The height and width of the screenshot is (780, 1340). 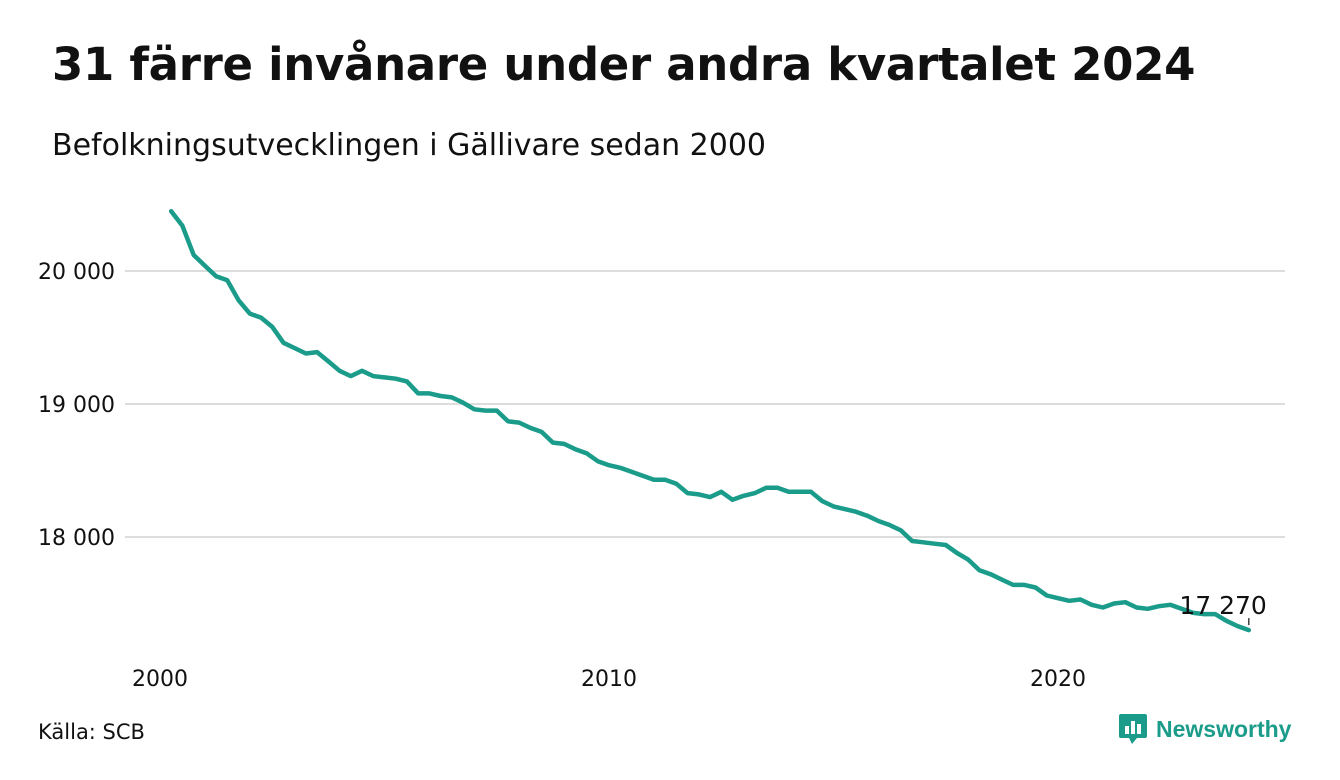 I want to click on y-axis-ticks: 18 000 19 000 20 000, so click(x=76, y=405).